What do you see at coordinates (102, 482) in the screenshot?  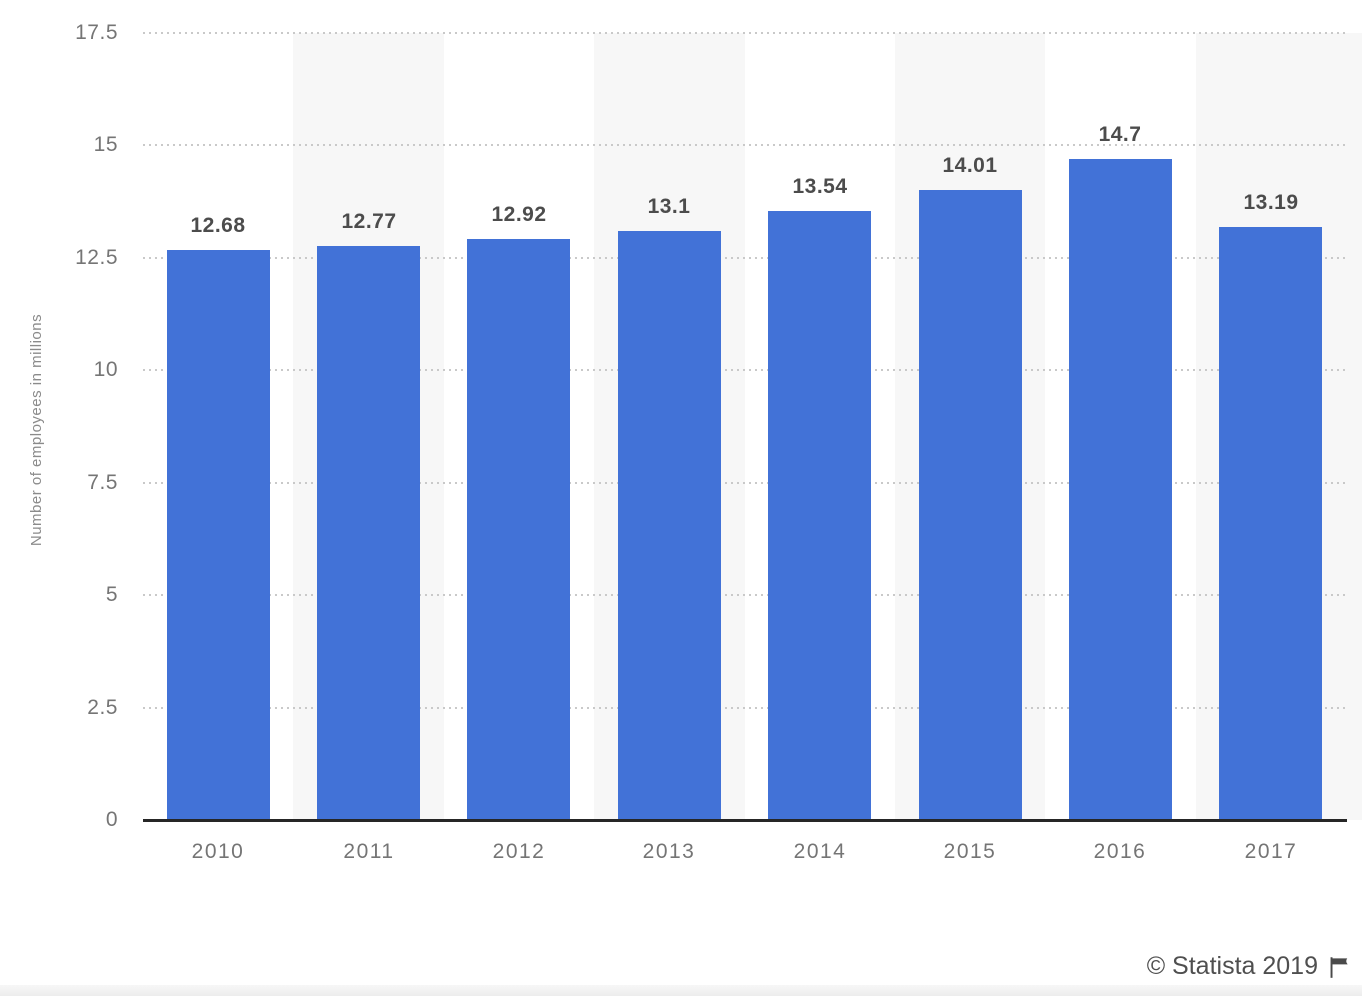 I see `y-tick-label-7.5: 7.5` at bounding box center [102, 482].